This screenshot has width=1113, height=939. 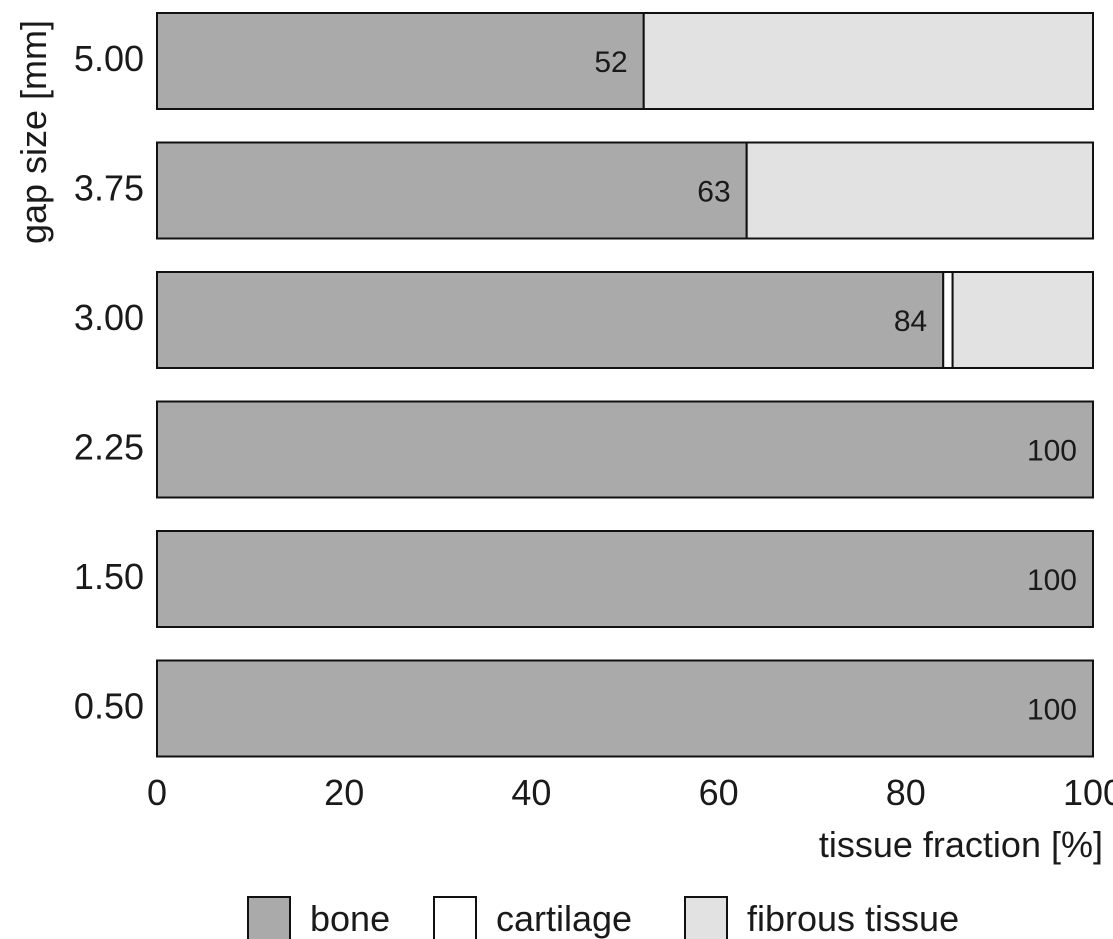 I want to click on x-tick-label: 40, so click(x=531, y=792).